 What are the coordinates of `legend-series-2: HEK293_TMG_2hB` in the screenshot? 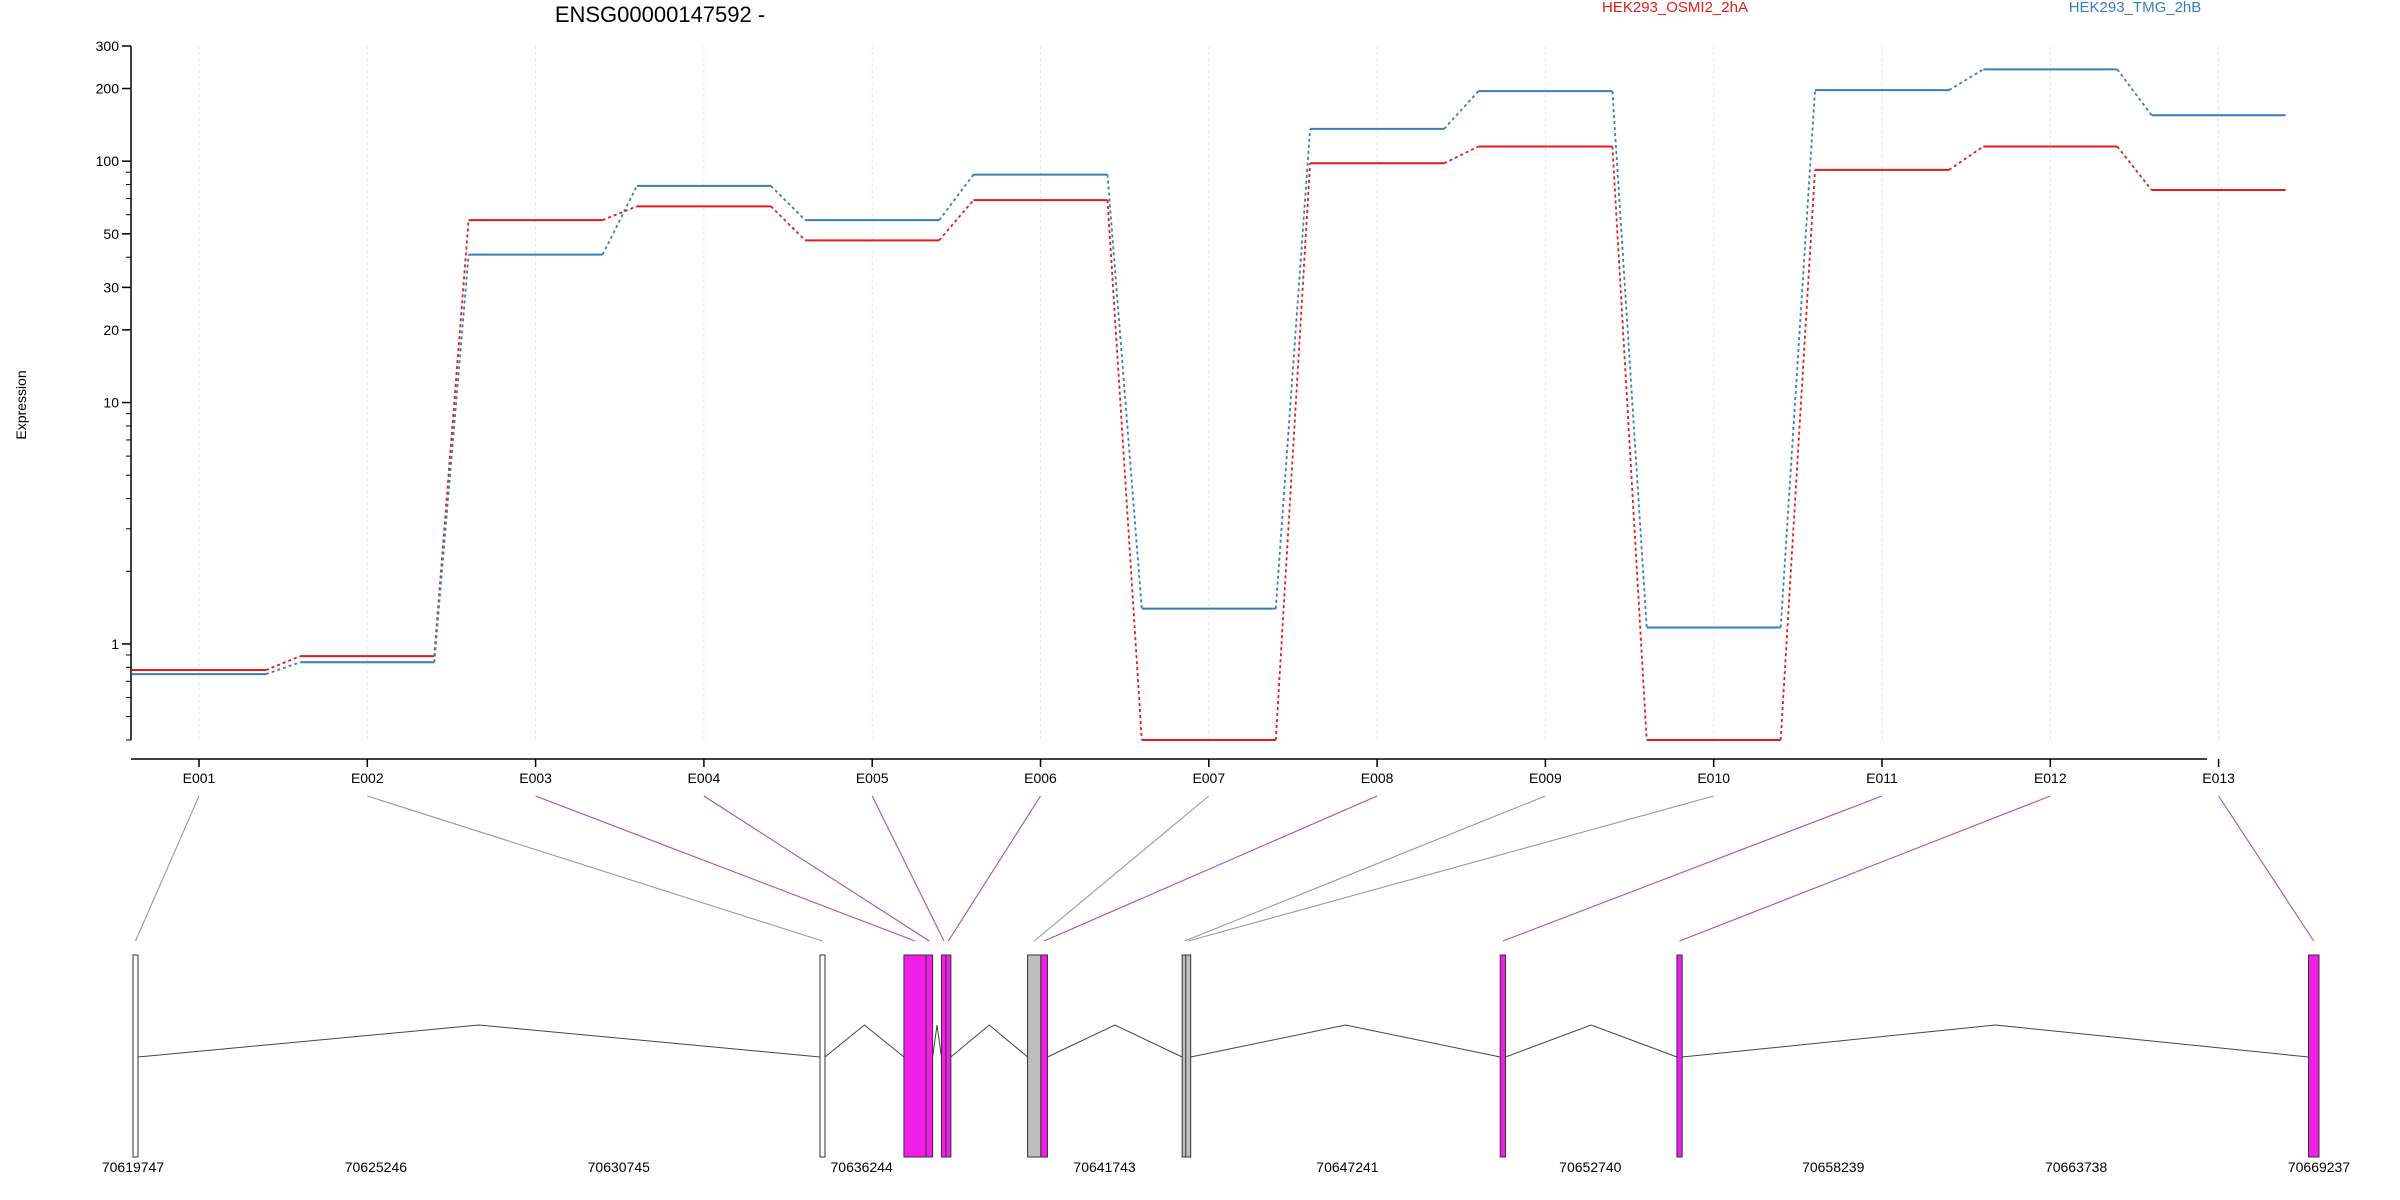 It's located at (2135, 8).